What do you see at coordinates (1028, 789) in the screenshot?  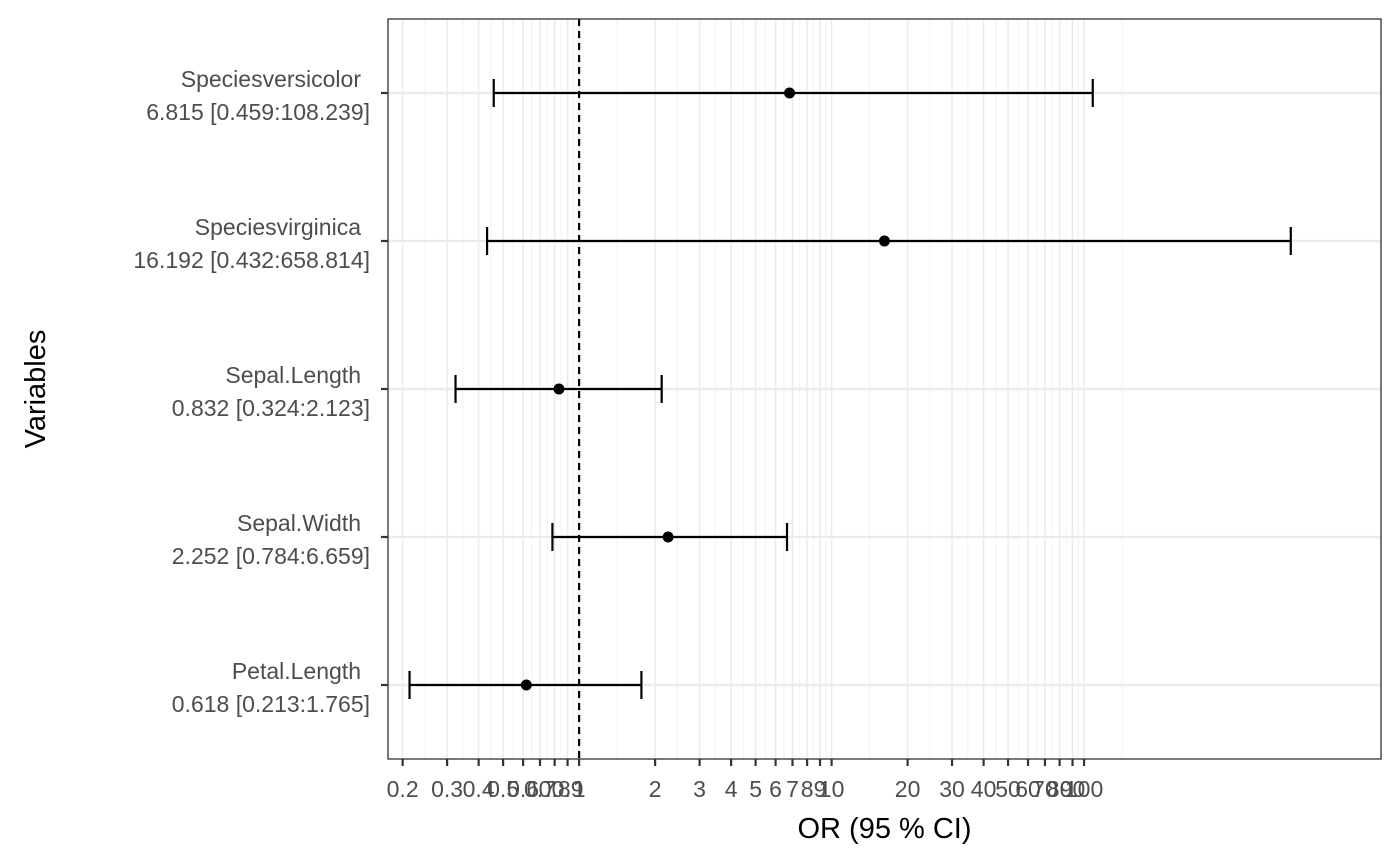 I see `x-tick-label: 60` at bounding box center [1028, 789].